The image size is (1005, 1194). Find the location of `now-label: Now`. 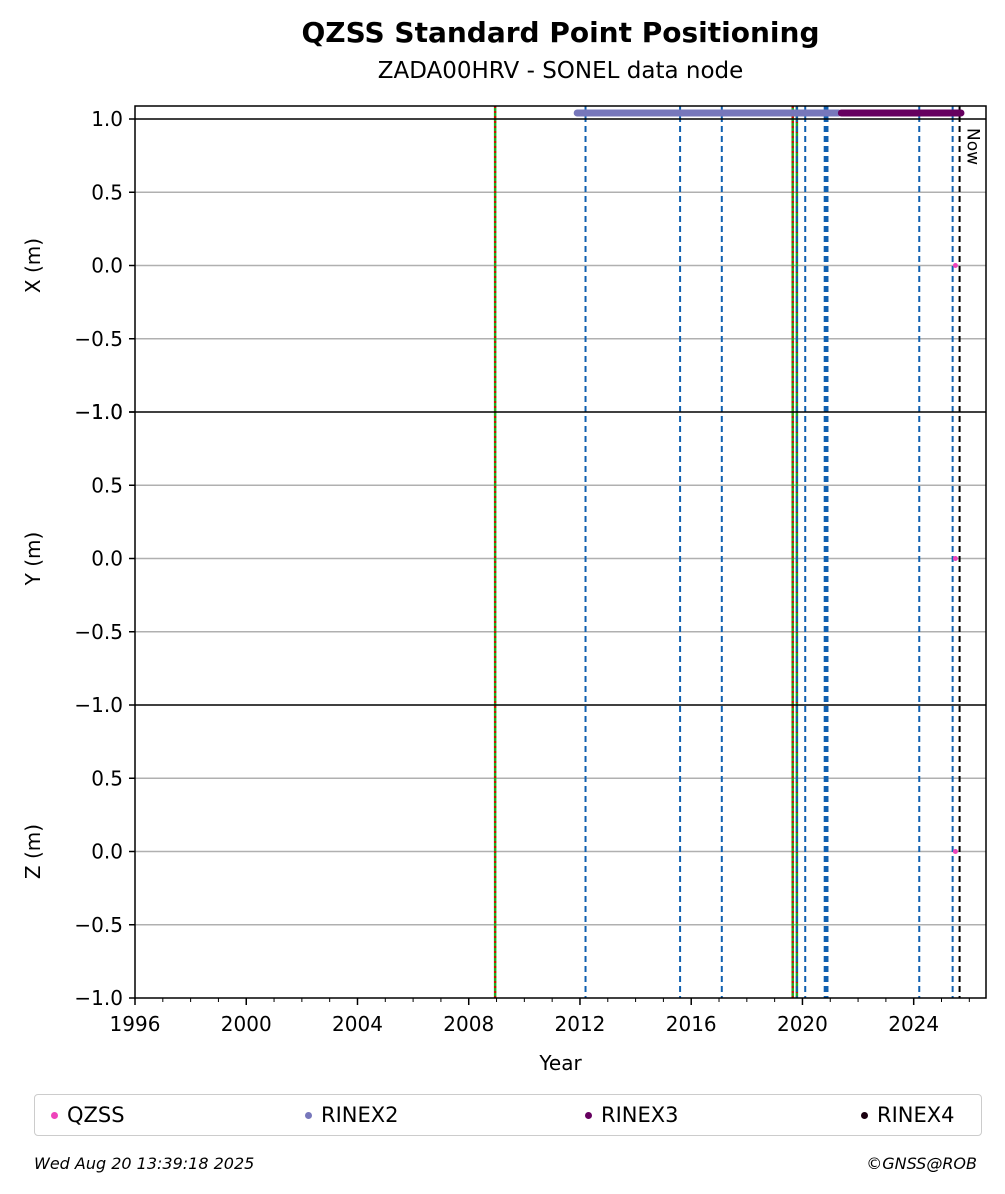

now-label: Now is located at coordinates (973, 146).